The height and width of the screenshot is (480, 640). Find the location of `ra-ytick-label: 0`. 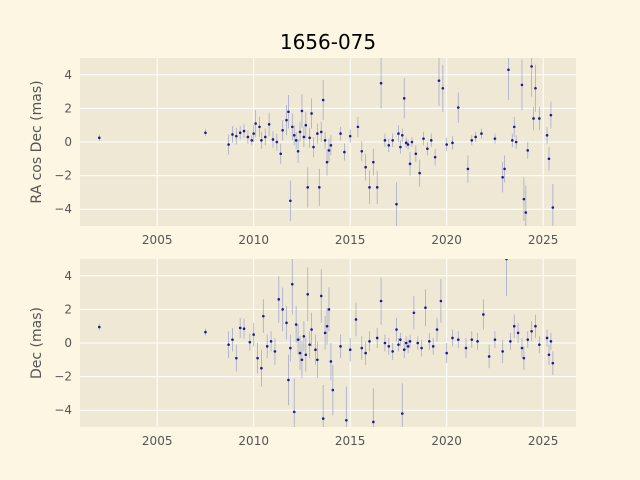

ra-ytick-label: 0 is located at coordinates (68, 142).